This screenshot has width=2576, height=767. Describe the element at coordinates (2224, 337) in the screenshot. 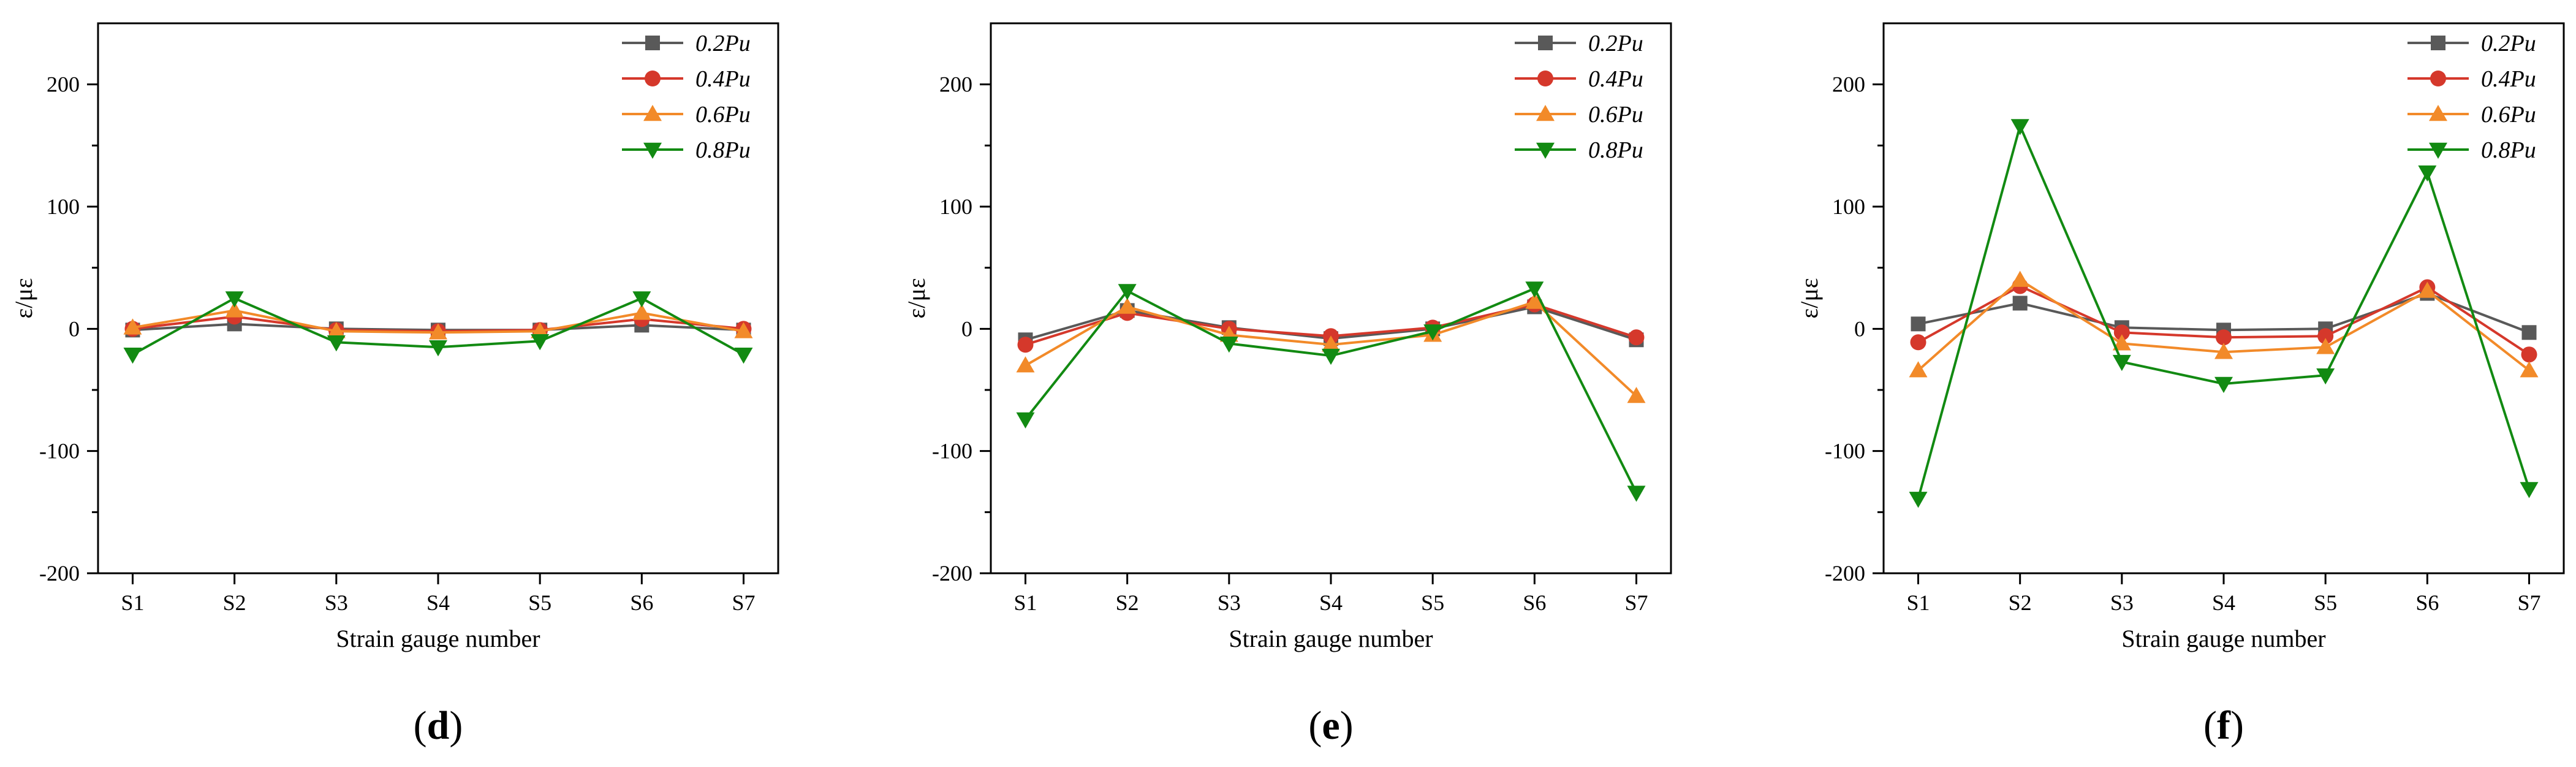

I see `data-point-0.4Pu-S4` at that location.